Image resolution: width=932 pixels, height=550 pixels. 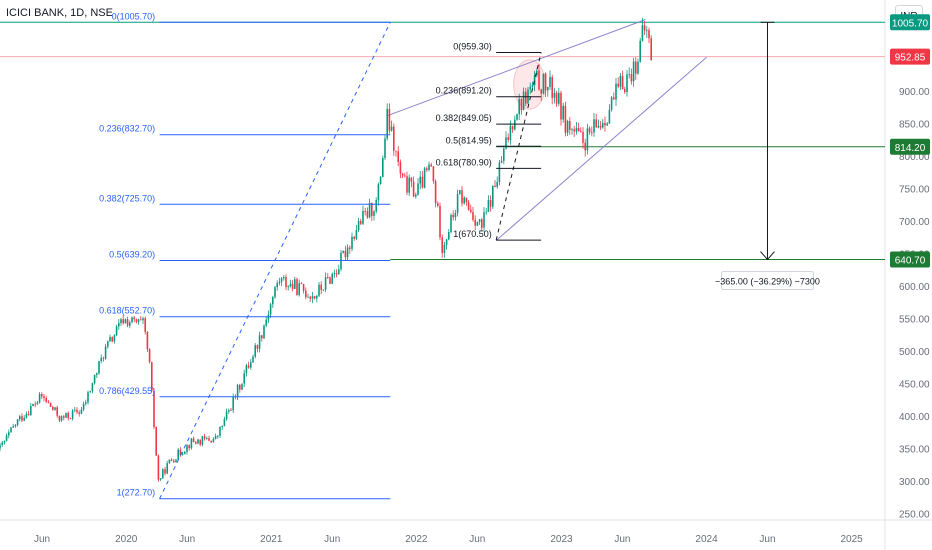 What do you see at coordinates (914, 385) in the screenshot?
I see `y-tick-label: 450.00` at bounding box center [914, 385].